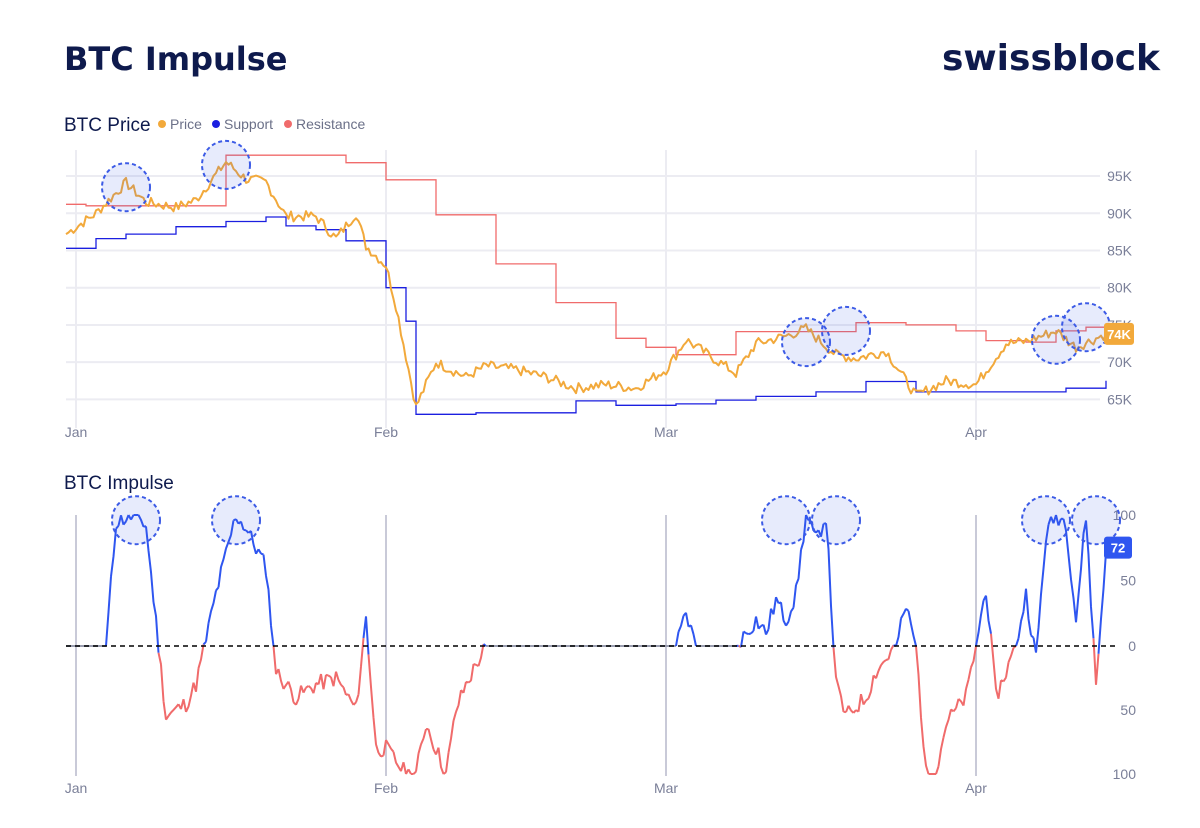  What do you see at coordinates (666, 432) in the screenshot?
I see `price-x-tick: Mar` at bounding box center [666, 432].